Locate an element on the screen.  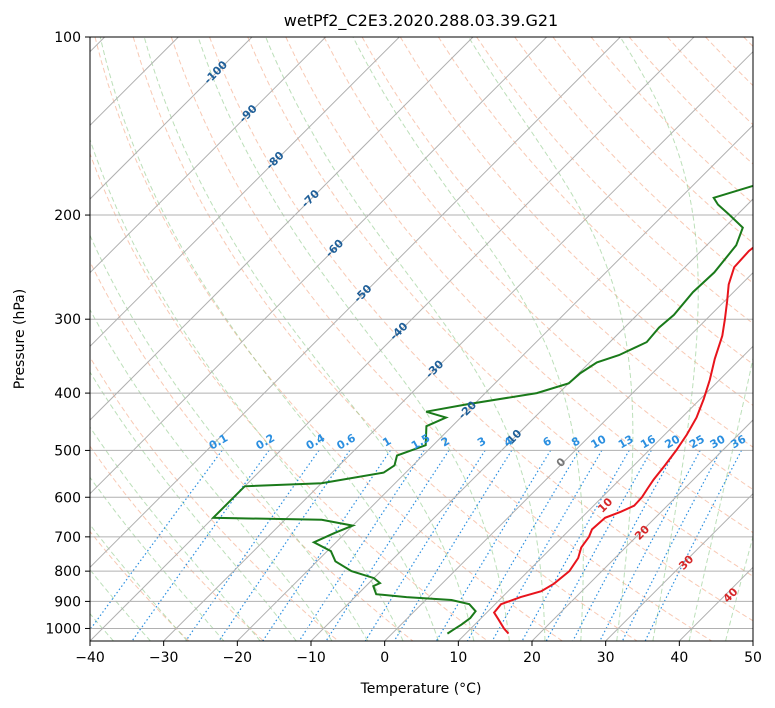
y-tick-label: 600 is located at coordinates (67, 498).